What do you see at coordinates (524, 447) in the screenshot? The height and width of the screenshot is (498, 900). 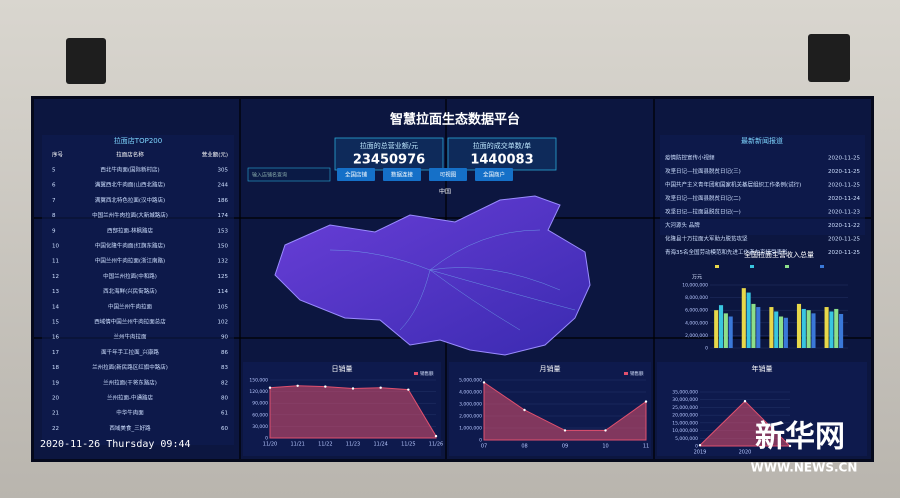 I see `x-tick-label: 08` at bounding box center [524, 447].